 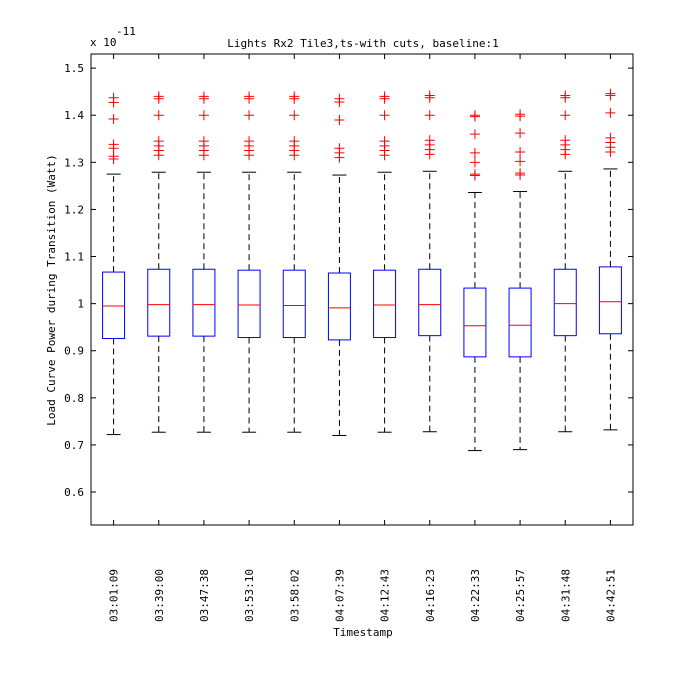 I want to click on y-tick-label: 0.6, so click(x=74, y=492).